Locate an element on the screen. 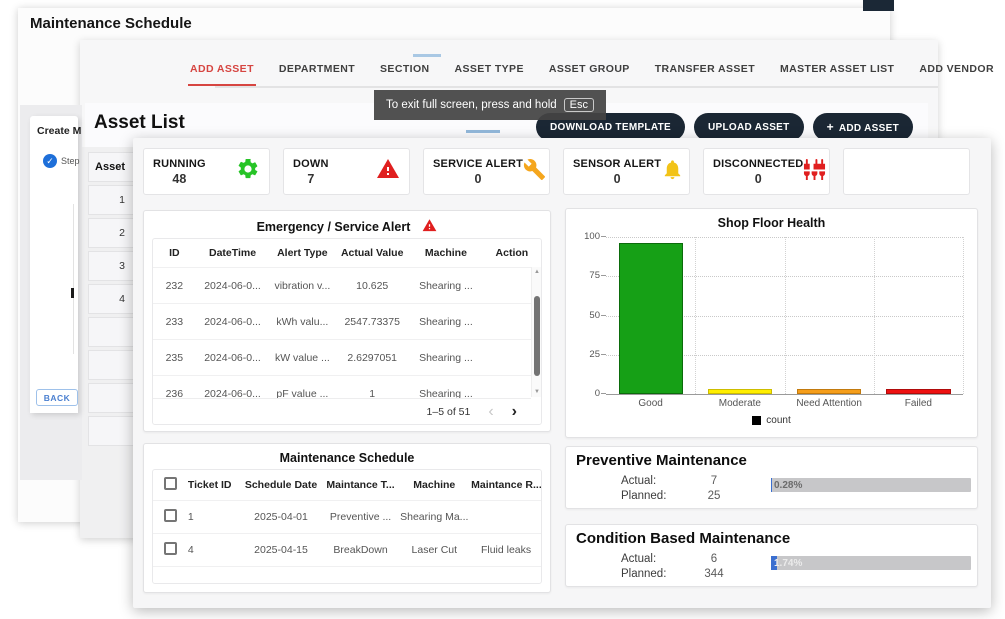 This screenshot has width=1005, height=619. tab-department: DEPARTMENT is located at coordinates (317, 69).